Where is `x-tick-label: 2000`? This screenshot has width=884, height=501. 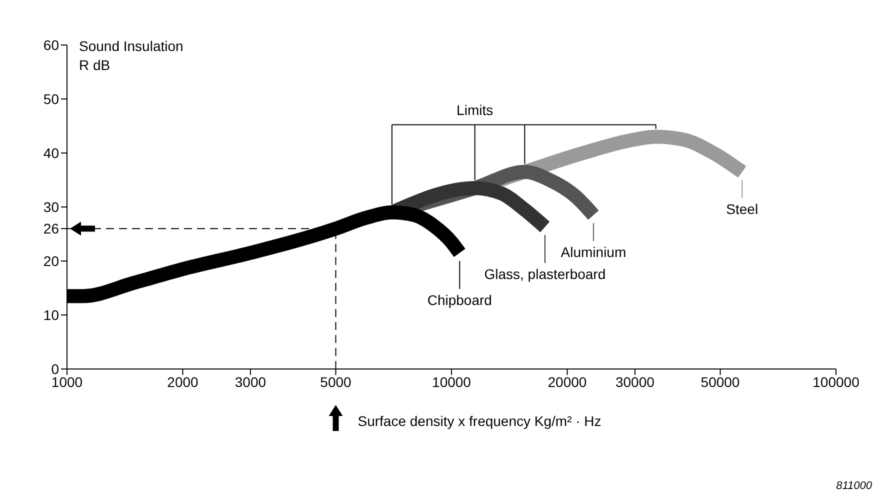 x-tick-label: 2000 is located at coordinates (183, 382).